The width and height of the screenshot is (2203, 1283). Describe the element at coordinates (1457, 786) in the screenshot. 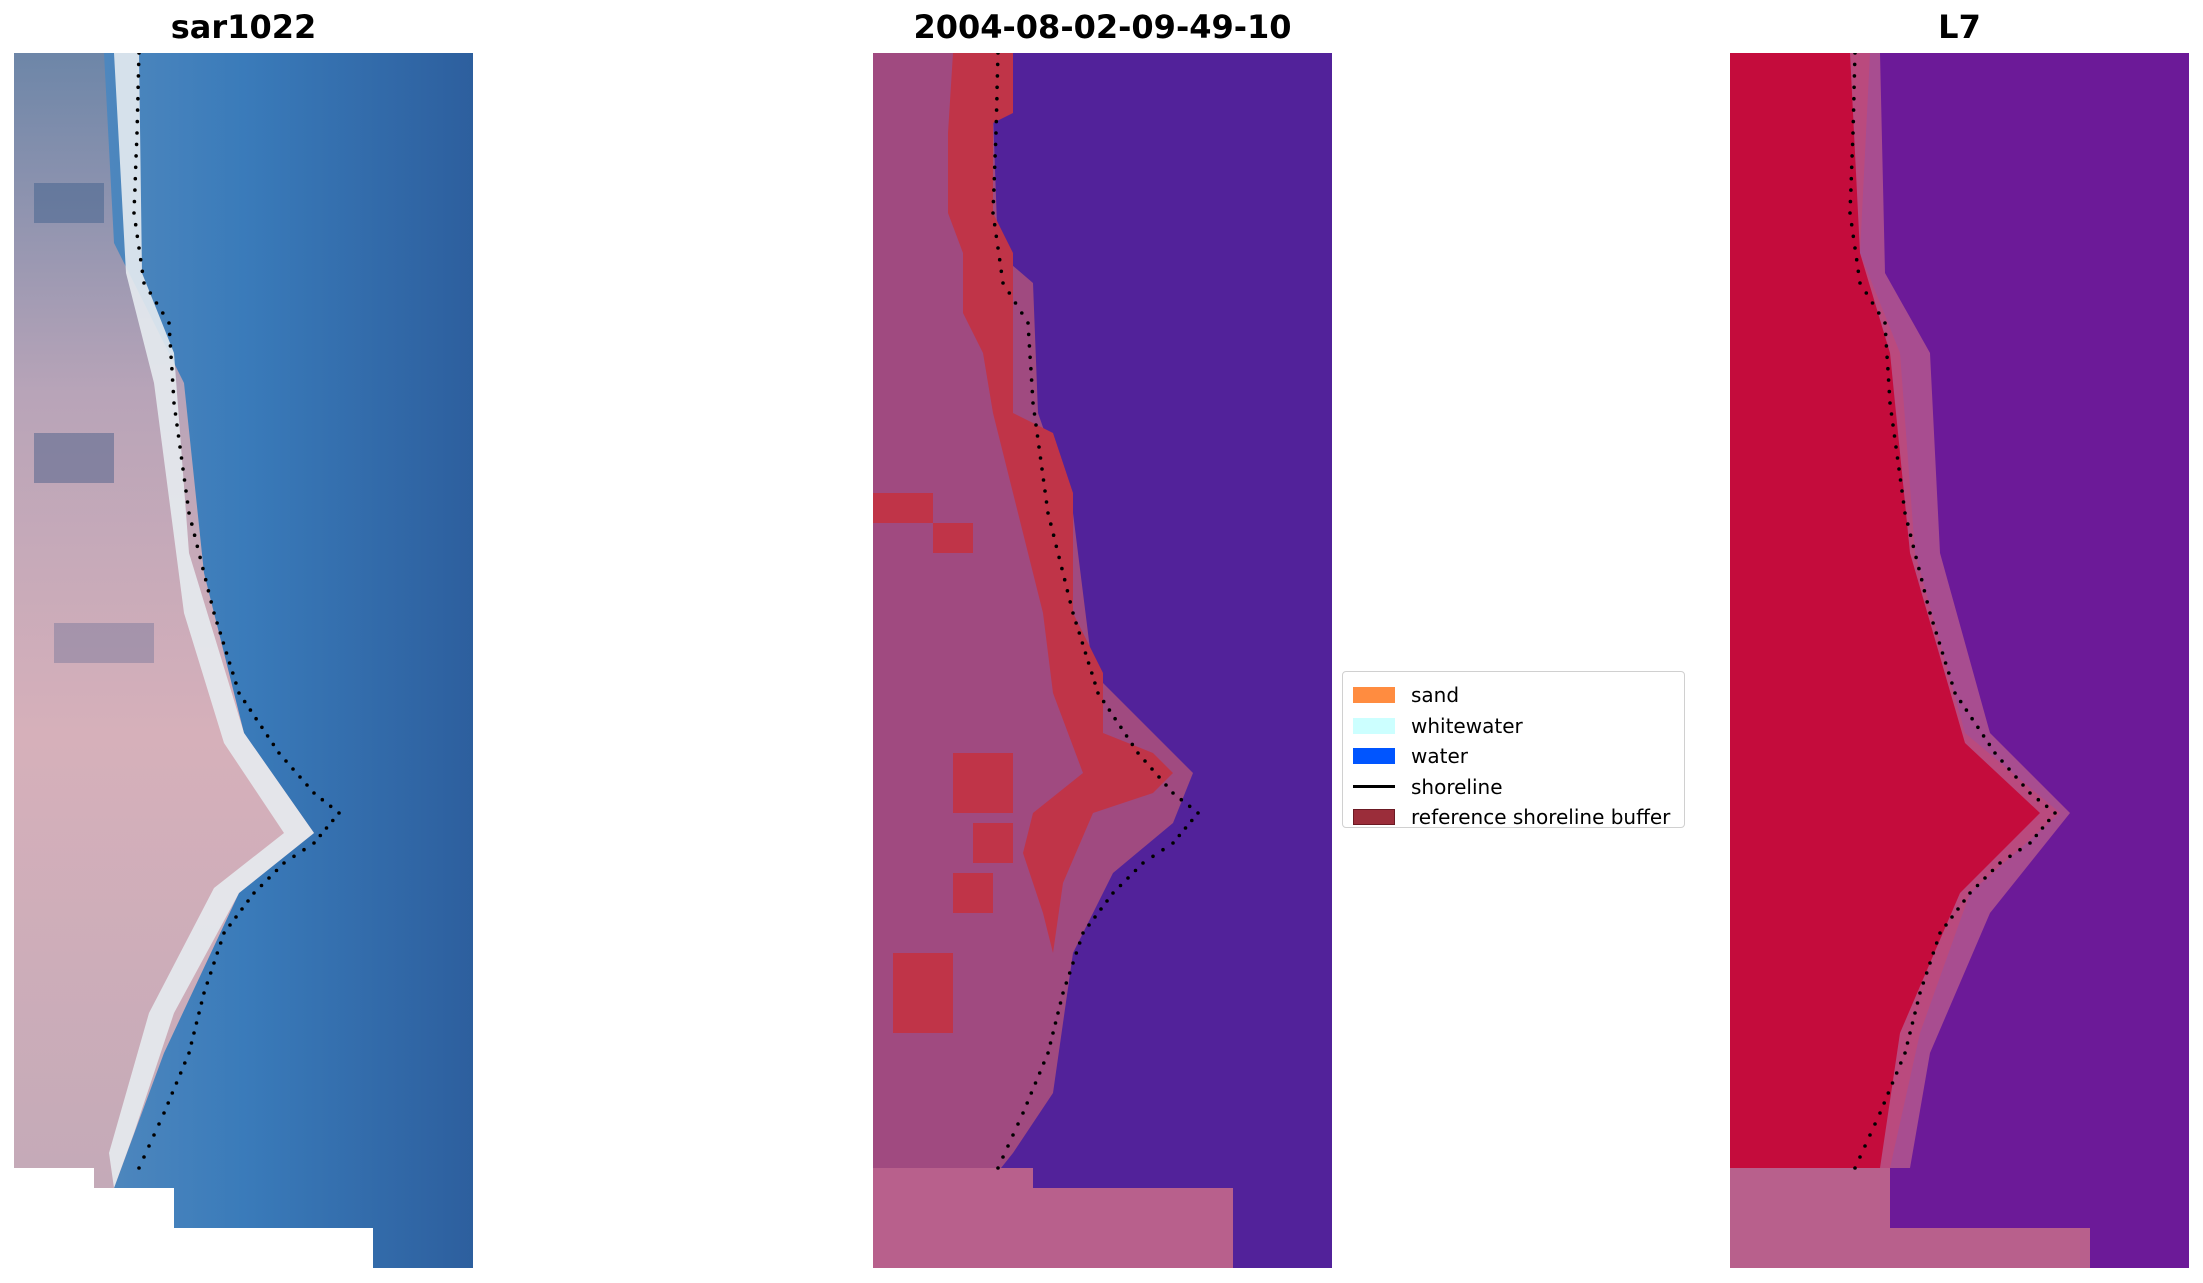

I see `legend-label-shoreline: shoreline` at that location.